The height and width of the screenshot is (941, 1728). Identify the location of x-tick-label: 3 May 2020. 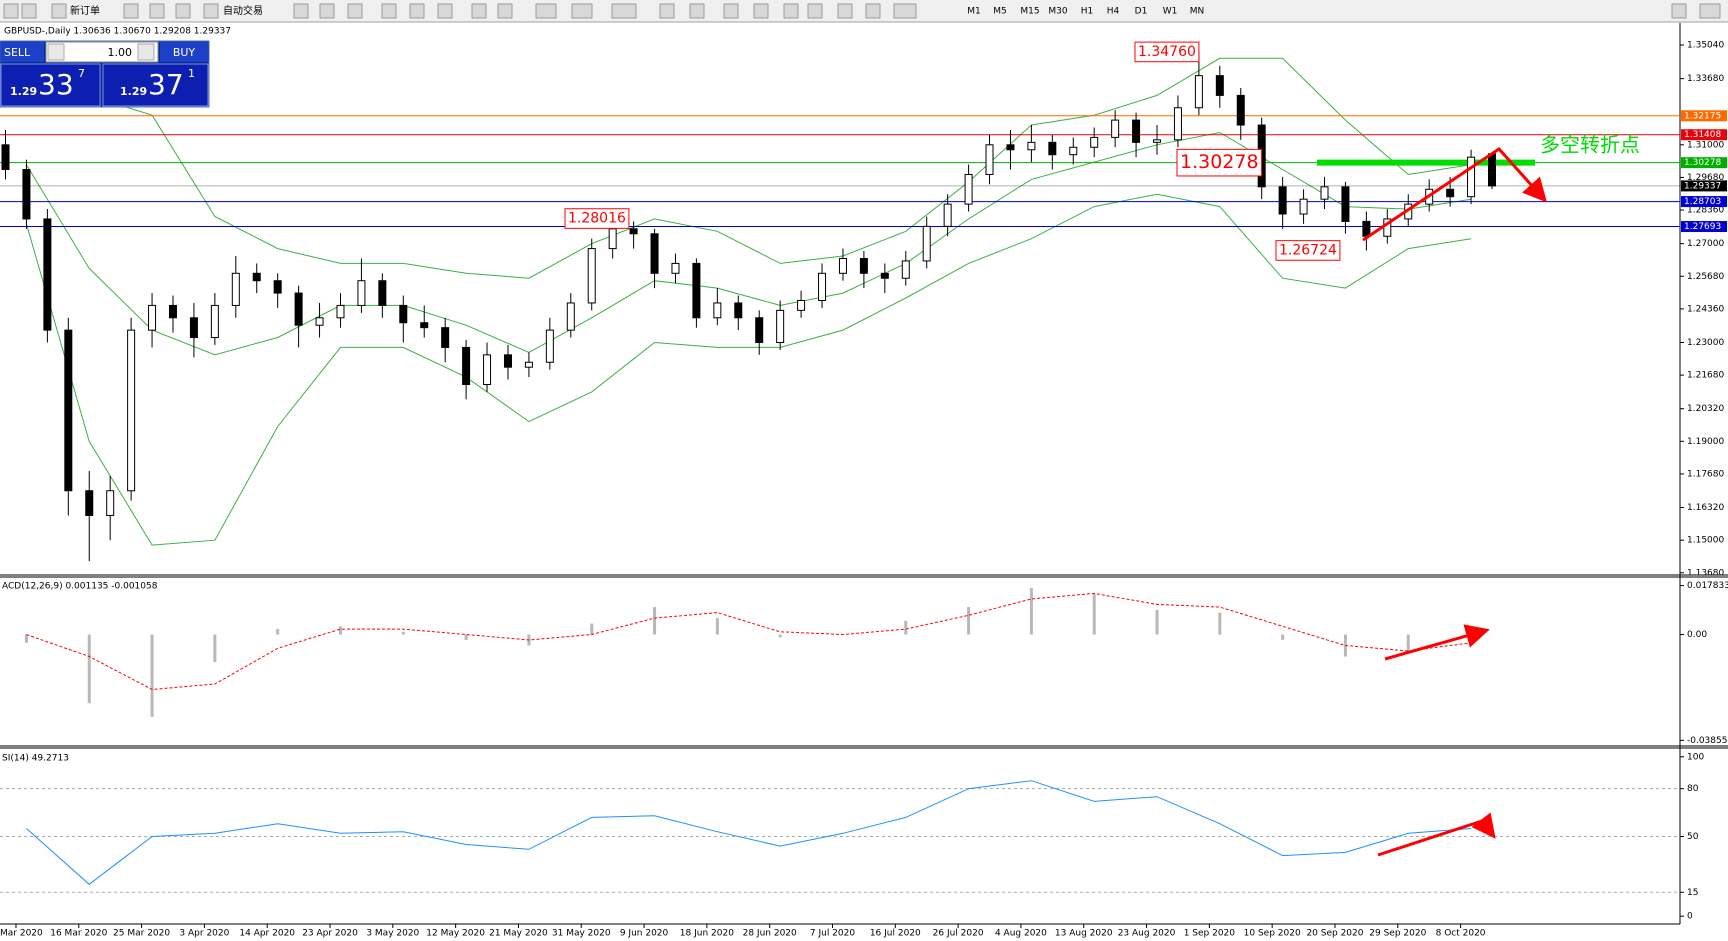
(392, 934).